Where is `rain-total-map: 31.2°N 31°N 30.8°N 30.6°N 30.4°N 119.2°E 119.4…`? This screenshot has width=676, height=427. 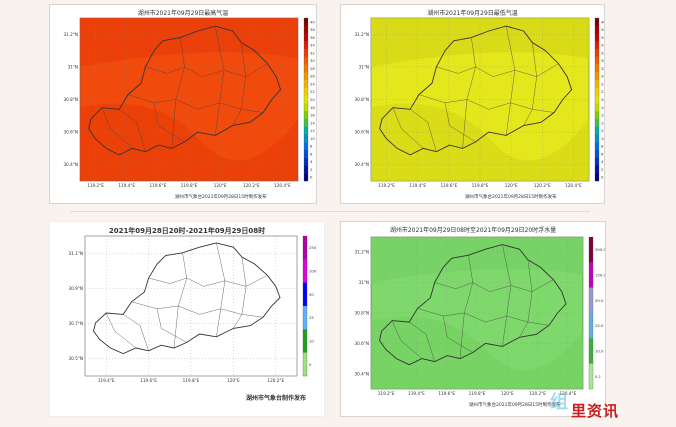
rain-total-map: 31.2°N 31°N 30.8°N 30.6°N 30.4°N 119.2°E 119.4… is located at coordinates (479, 316).